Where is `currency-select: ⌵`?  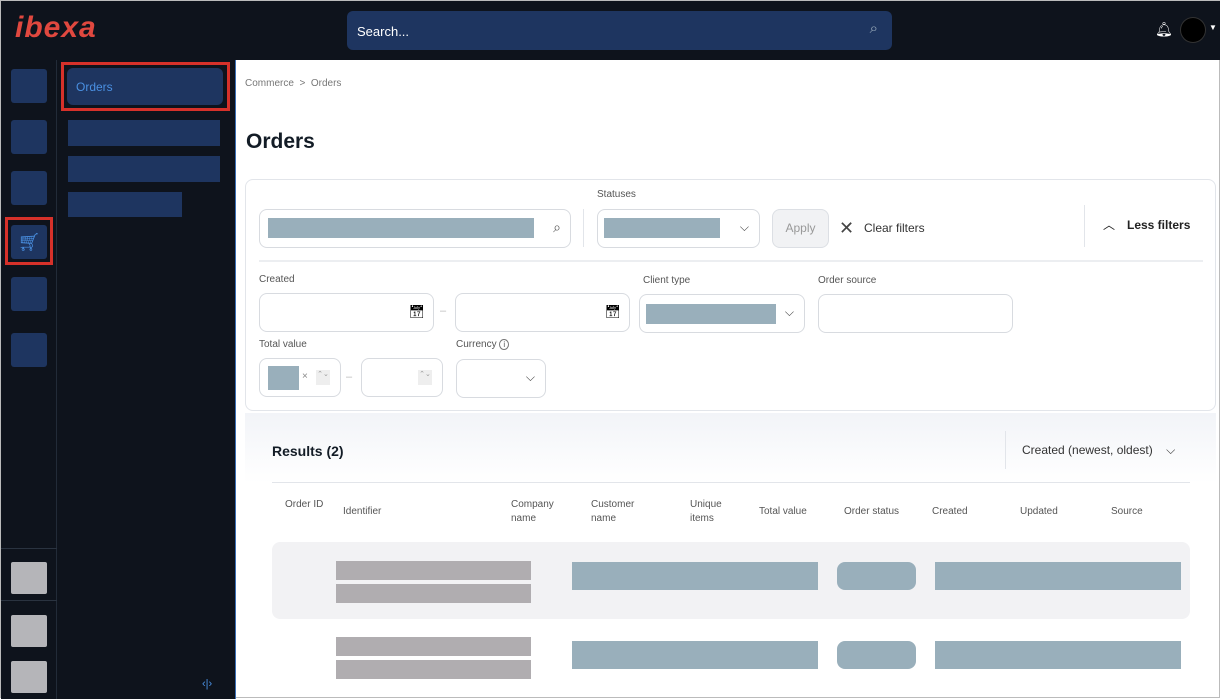
currency-select: ⌵ is located at coordinates (501, 378).